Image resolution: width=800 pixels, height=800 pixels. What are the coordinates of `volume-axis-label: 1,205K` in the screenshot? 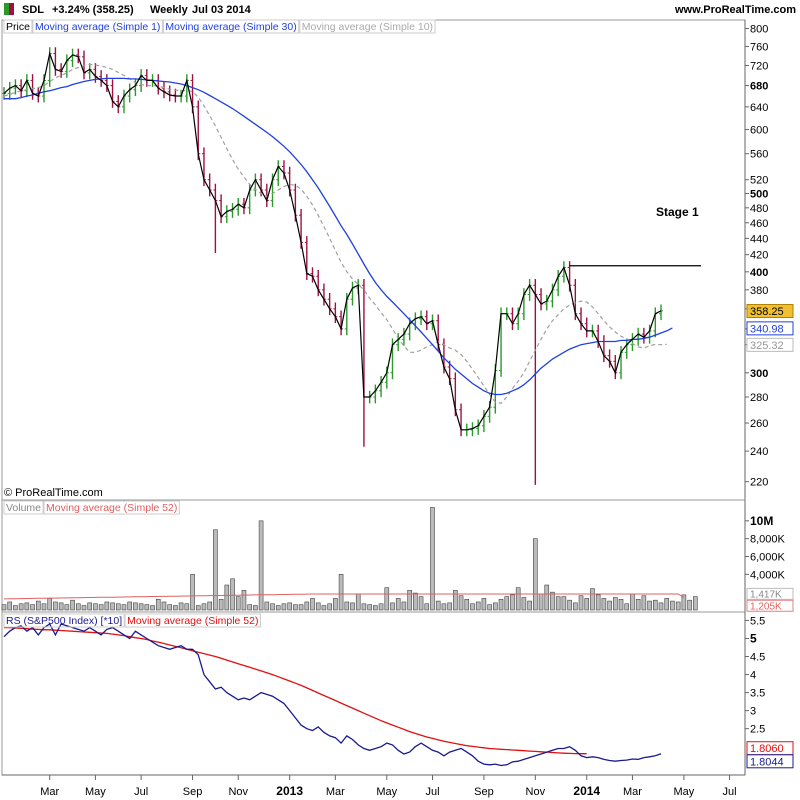 It's located at (766, 606).